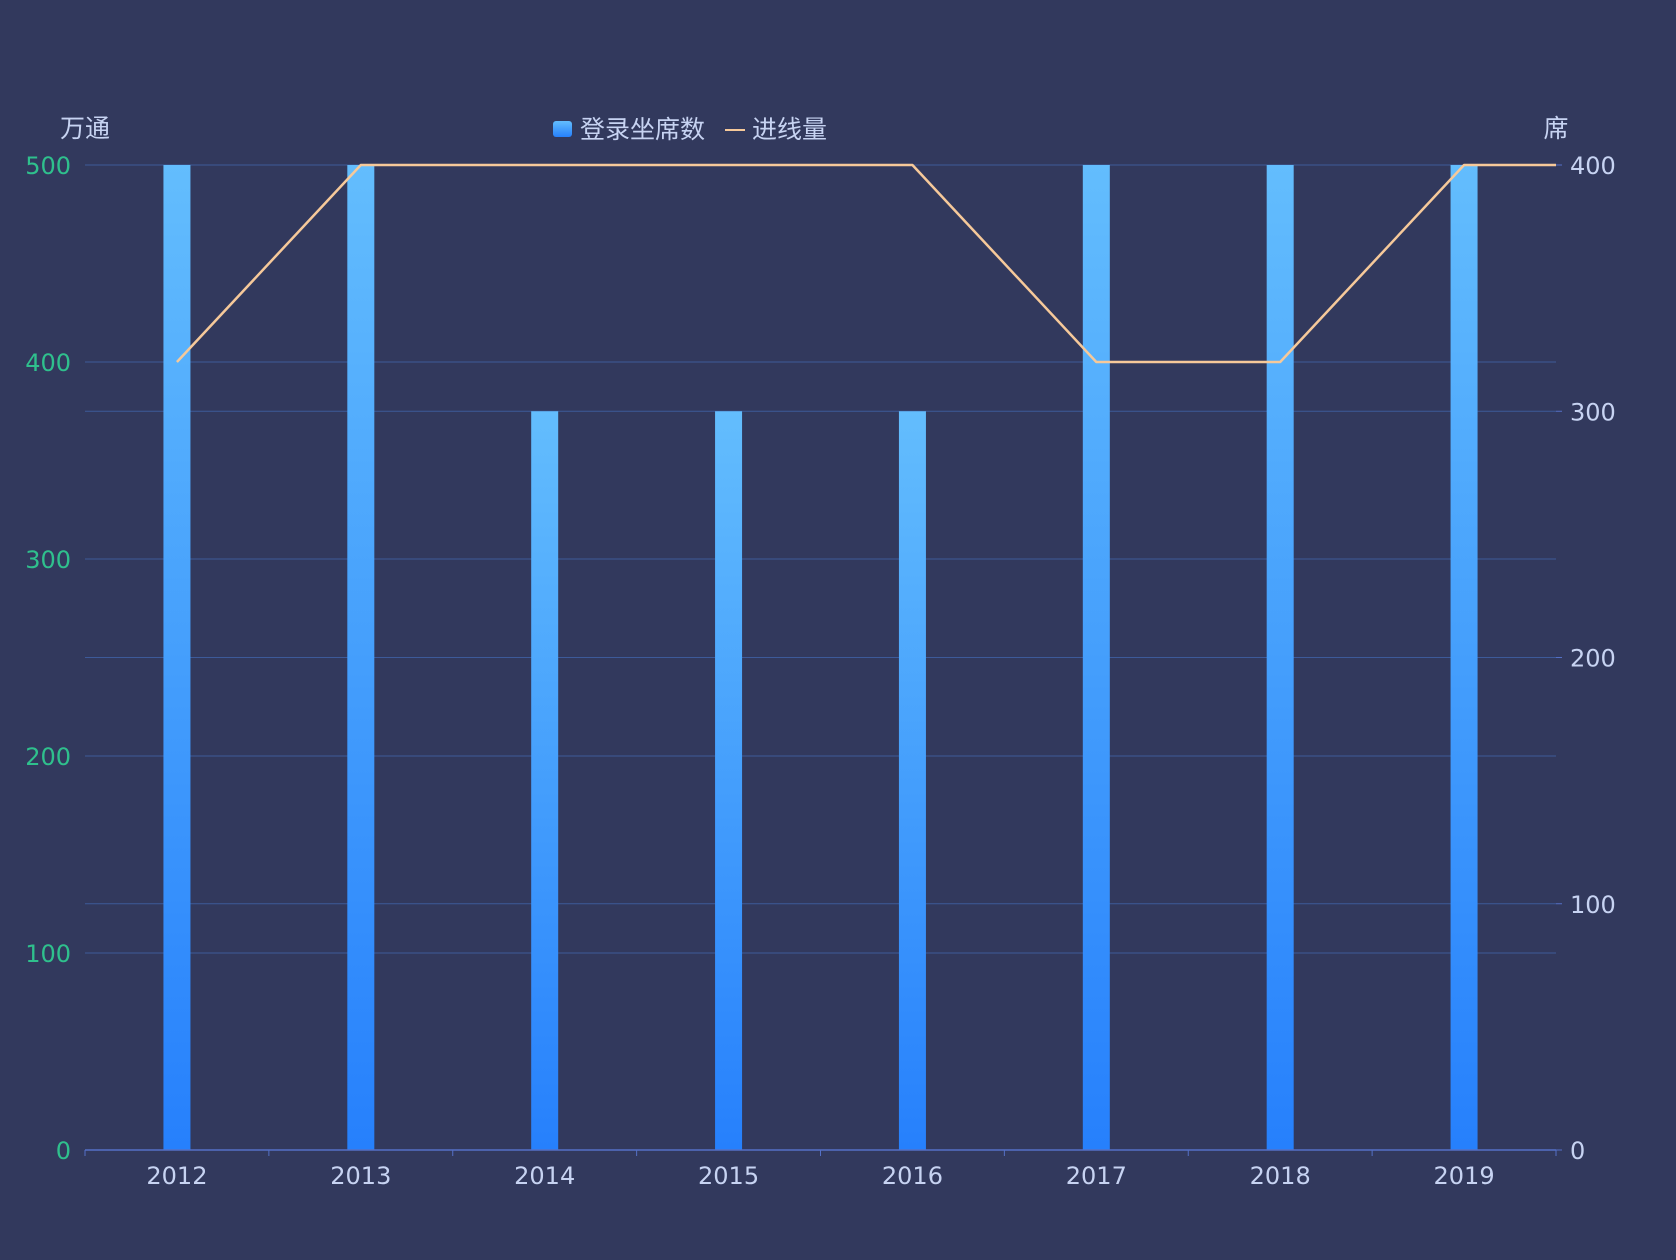  What do you see at coordinates (1593, 412) in the screenshot?
I see `y-right-tick-label: 300` at bounding box center [1593, 412].